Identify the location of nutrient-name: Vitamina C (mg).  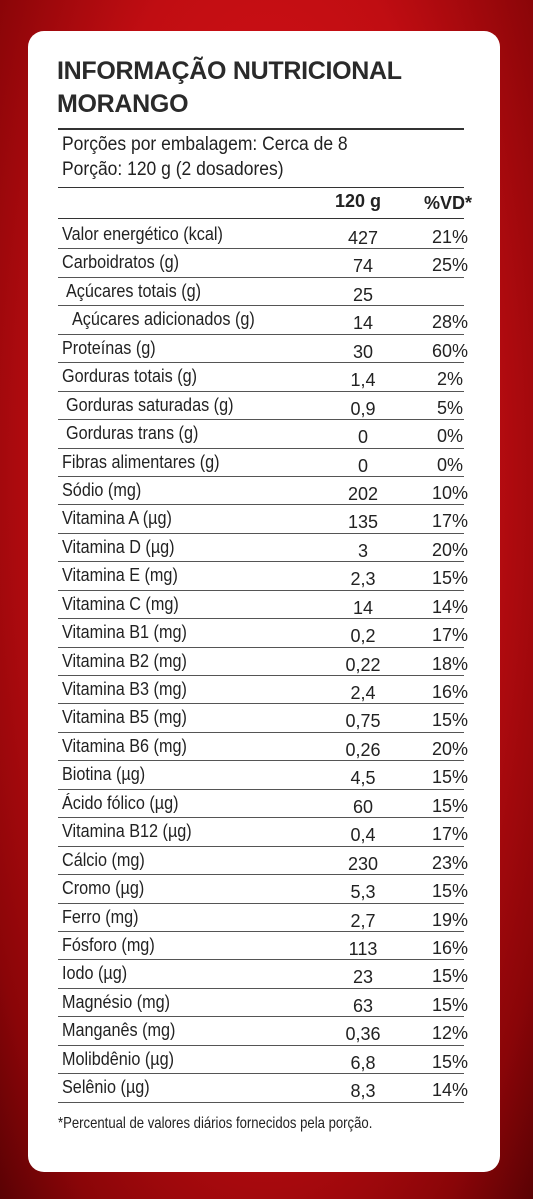
(120, 603).